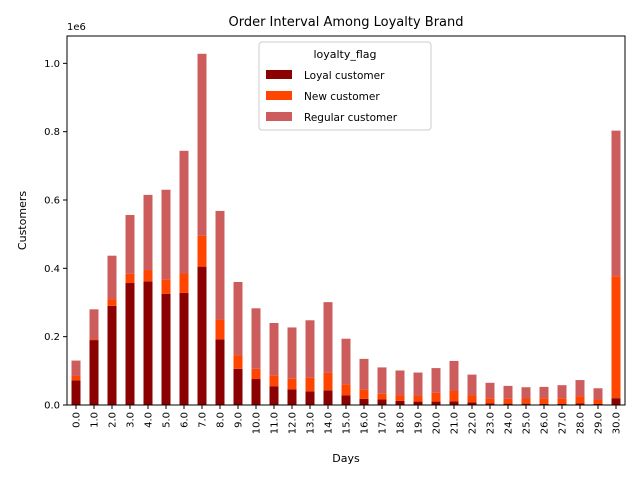 This screenshot has height=480, width=640. Describe the element at coordinates (52, 132) in the screenshot. I see `y-tick-label: 0.8` at that location.